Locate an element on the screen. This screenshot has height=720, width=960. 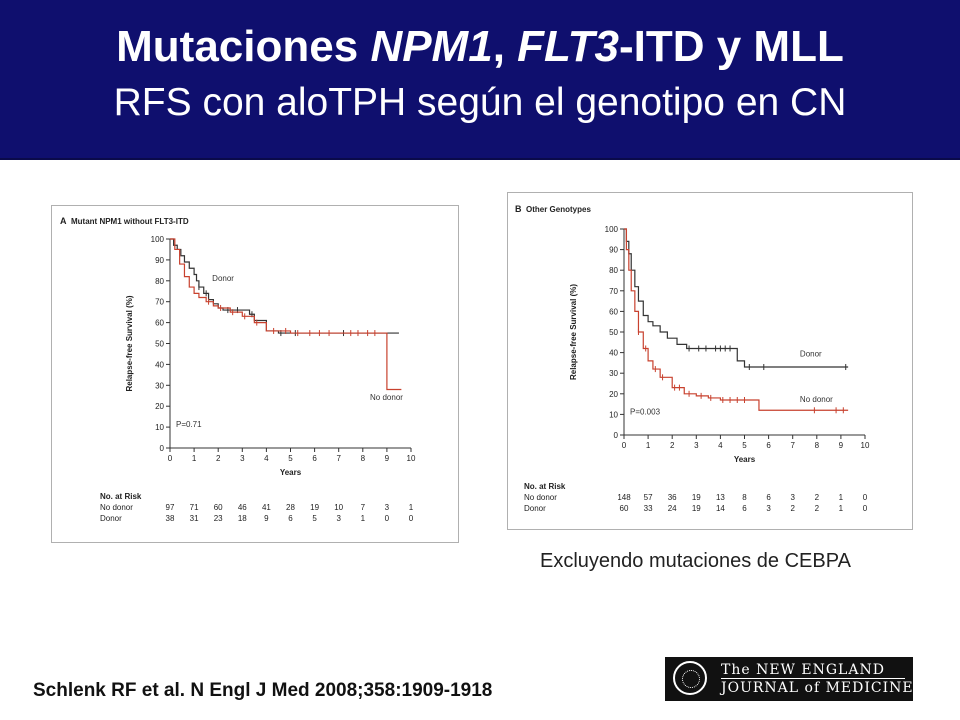
nejm-logo-line2: JOURNAL of MEDICINE is located at coordinates (817, 688).